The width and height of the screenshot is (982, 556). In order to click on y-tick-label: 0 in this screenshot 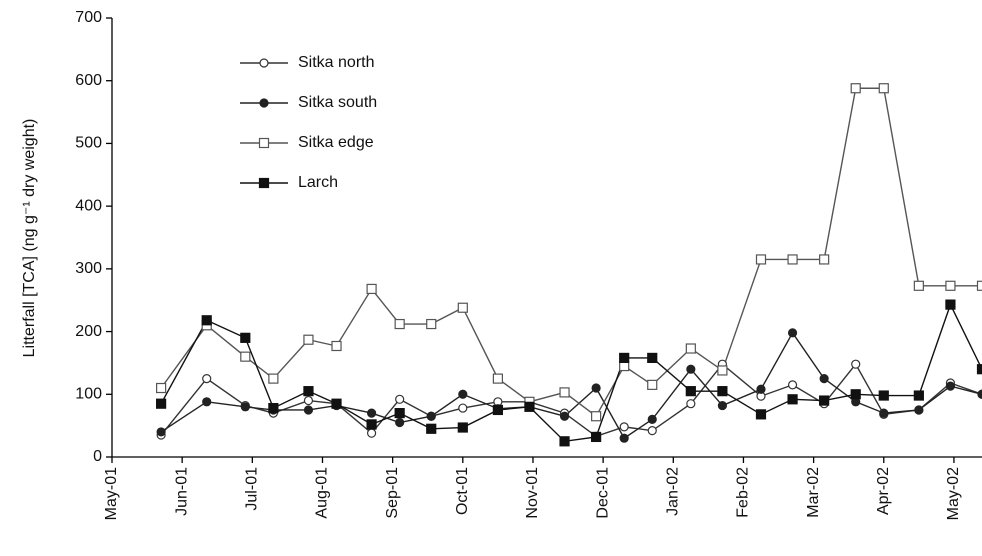, I will do `click(97, 456)`.